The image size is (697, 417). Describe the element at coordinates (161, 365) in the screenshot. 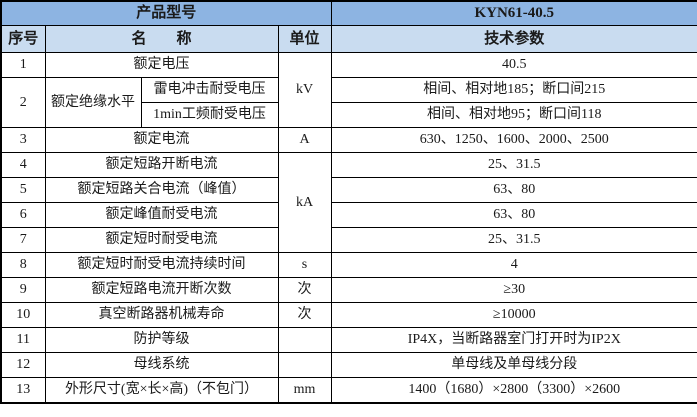

I see `cell-name-12: 母线系统` at that location.